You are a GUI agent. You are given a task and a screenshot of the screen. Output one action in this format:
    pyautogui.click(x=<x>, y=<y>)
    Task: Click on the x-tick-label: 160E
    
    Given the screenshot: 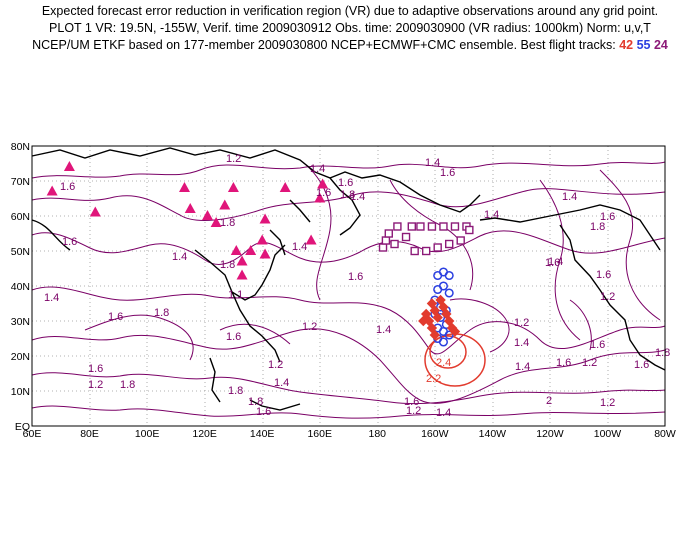 What is the action you would take?
    pyautogui.click(x=319, y=434)
    